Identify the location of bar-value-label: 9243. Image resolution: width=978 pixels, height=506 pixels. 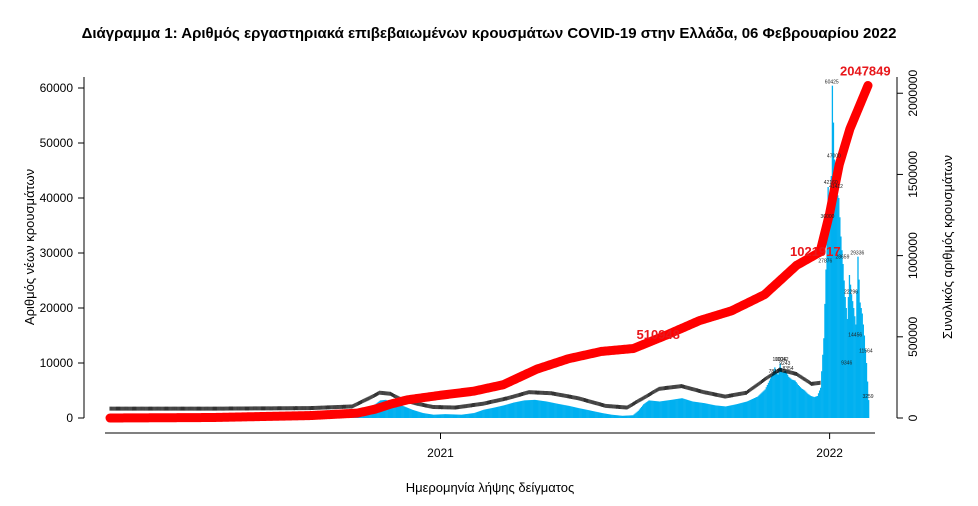
(784, 364).